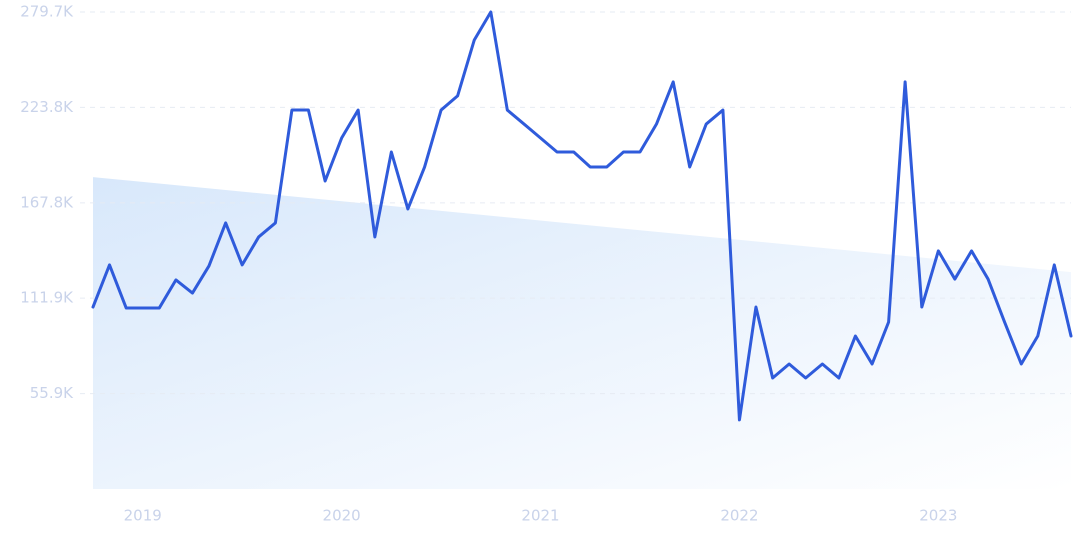 This screenshot has height=537, width=1075. I want to click on x-tick-label: 2022, so click(739, 516).